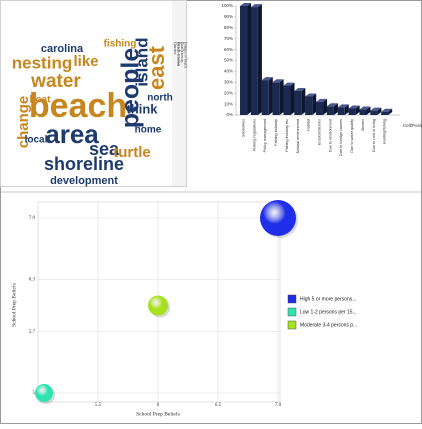 The width and height of the screenshot is (422, 429). What do you see at coordinates (374, 135) in the screenshot?
I see `x-tick-label: Due to cost of living` at bounding box center [374, 135].